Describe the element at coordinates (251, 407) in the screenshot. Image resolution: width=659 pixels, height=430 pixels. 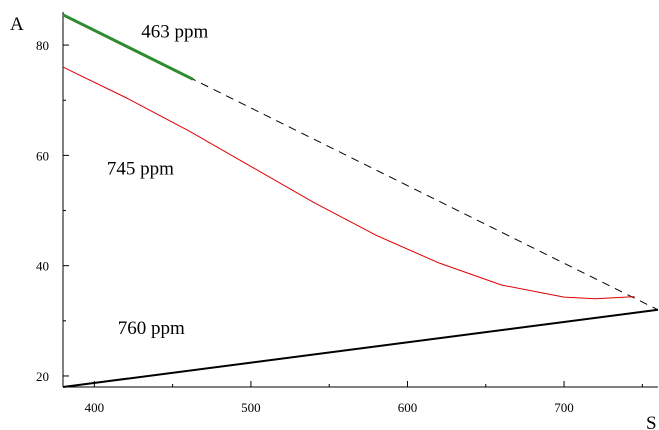
I see `x-tick-label: 500` at that location.